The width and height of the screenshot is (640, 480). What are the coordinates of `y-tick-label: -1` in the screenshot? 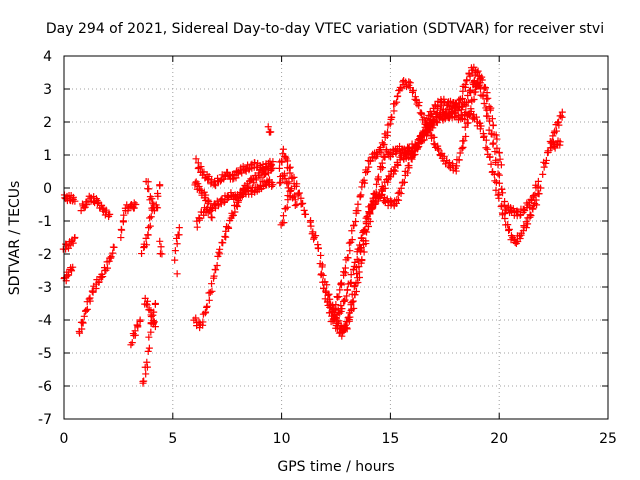 It's located at (45, 222).